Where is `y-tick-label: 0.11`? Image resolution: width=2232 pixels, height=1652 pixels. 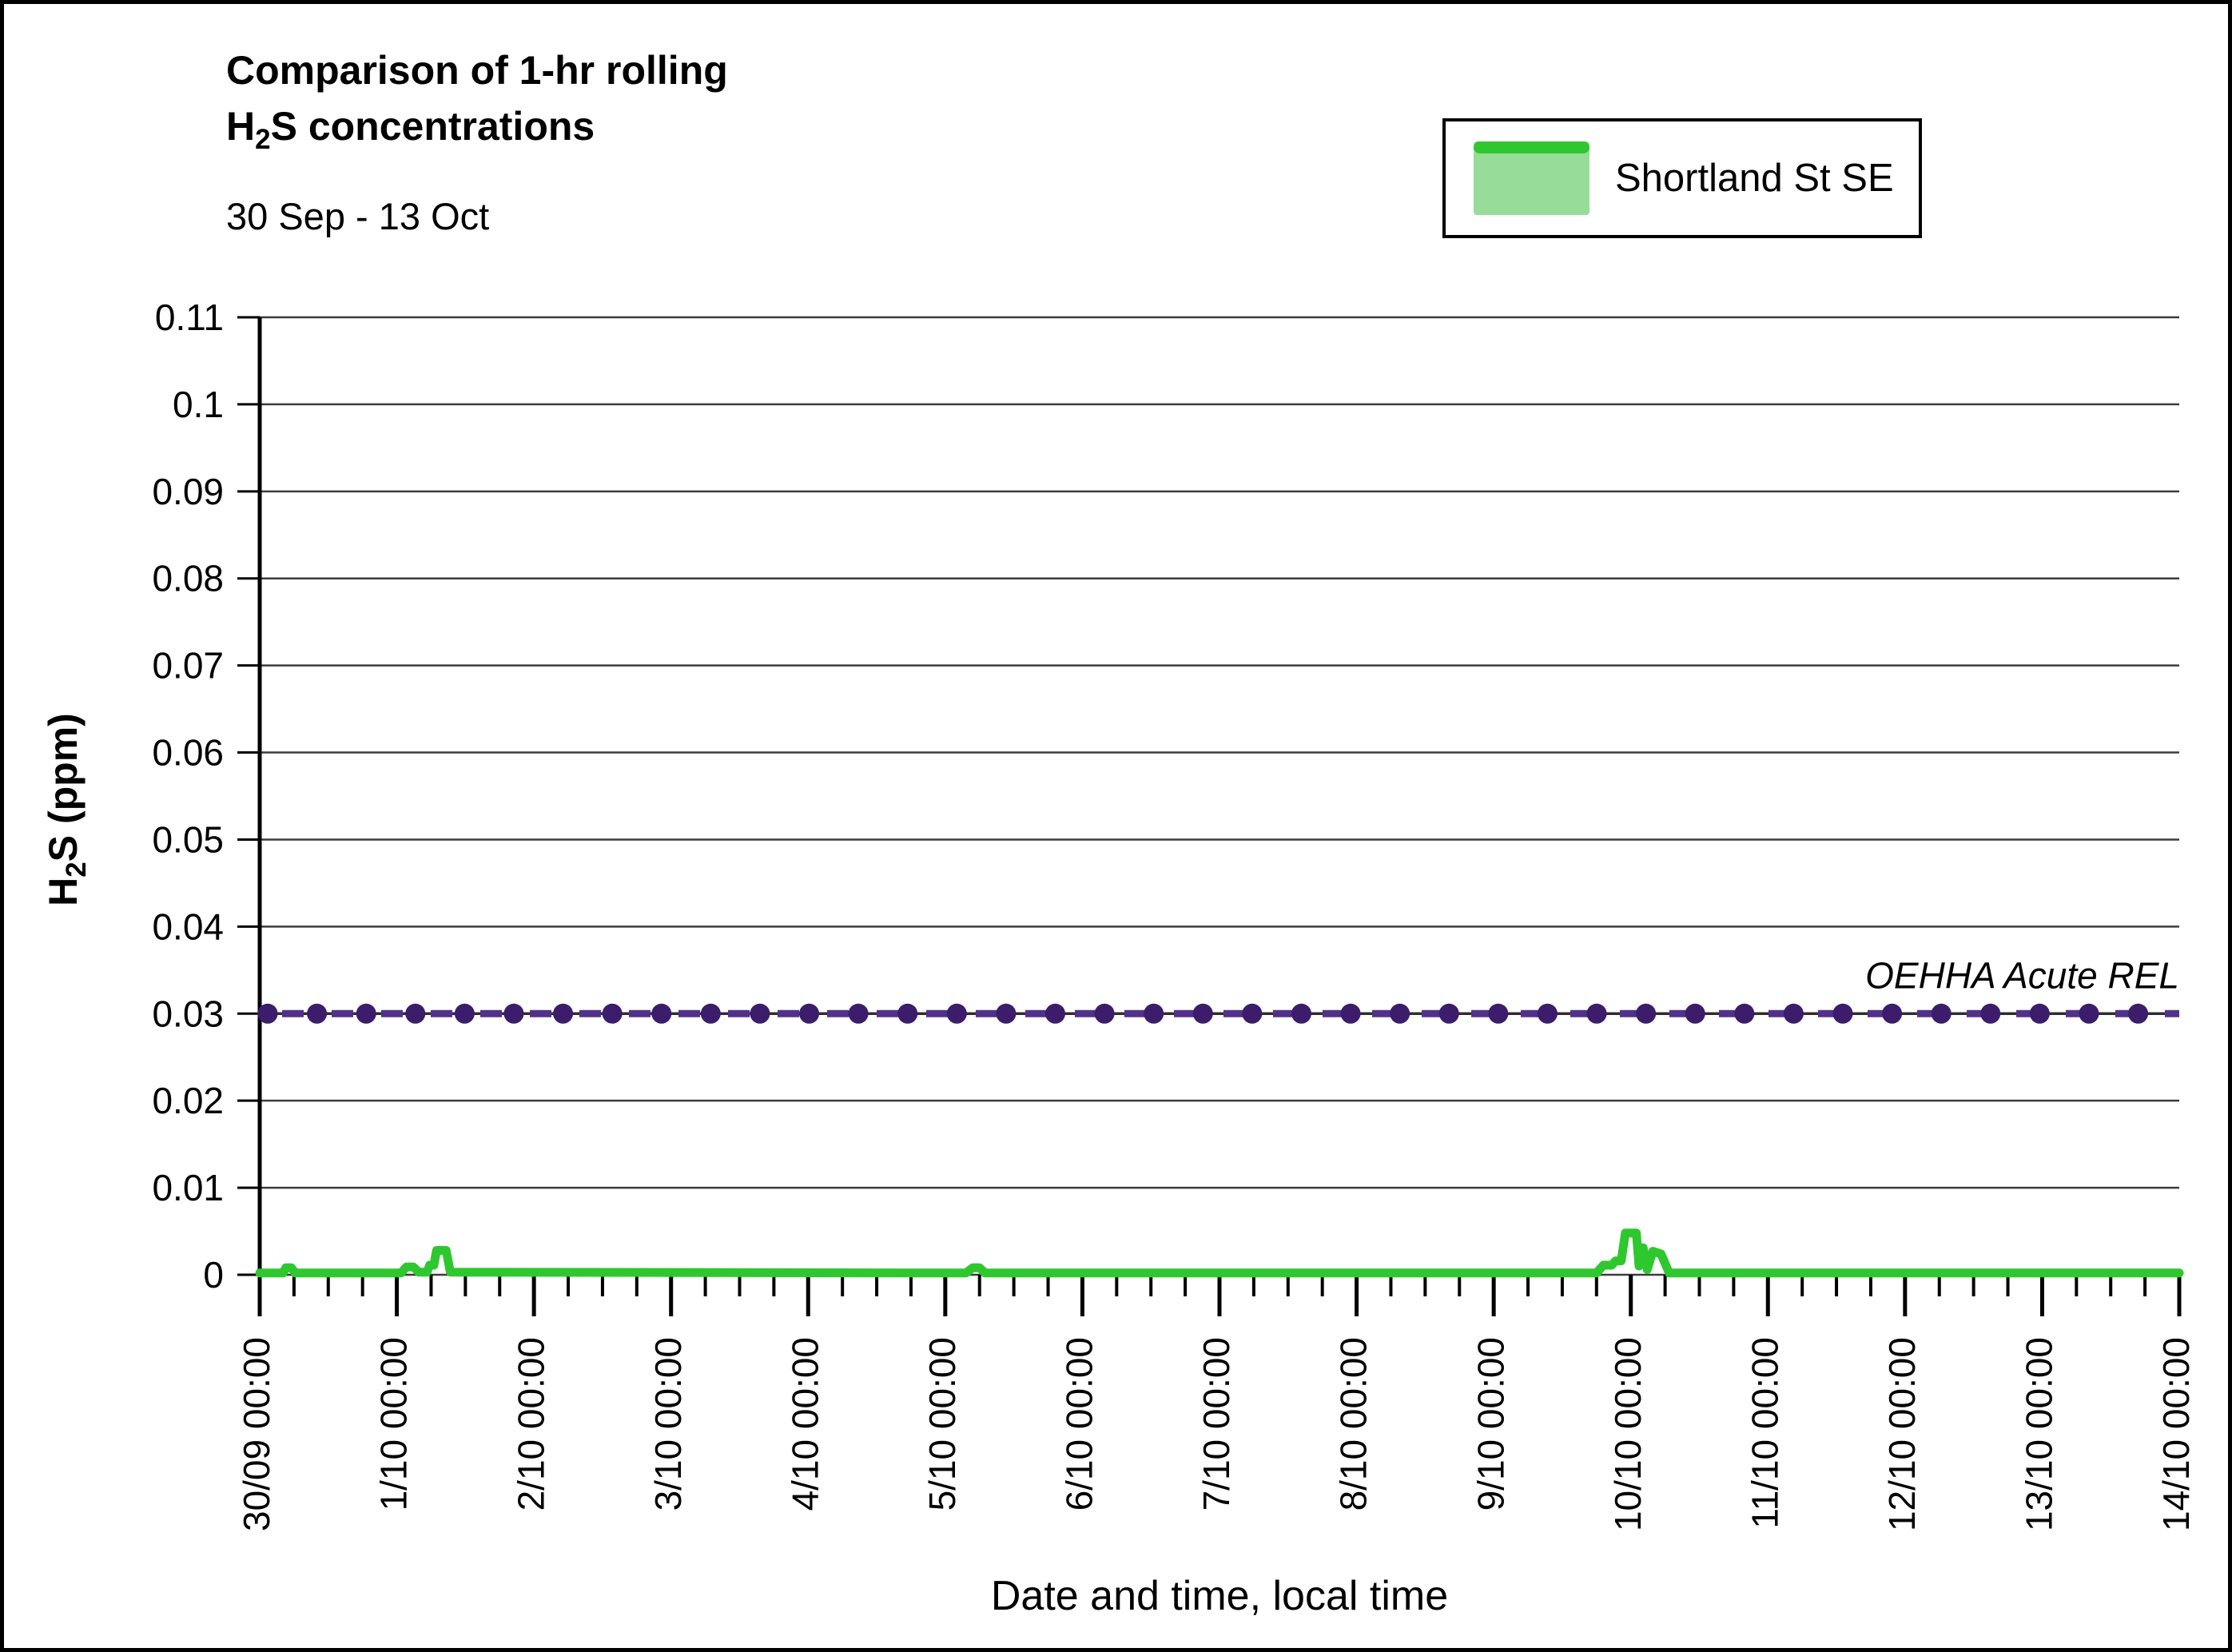 y-tick-label: 0.11 is located at coordinates (190, 317).